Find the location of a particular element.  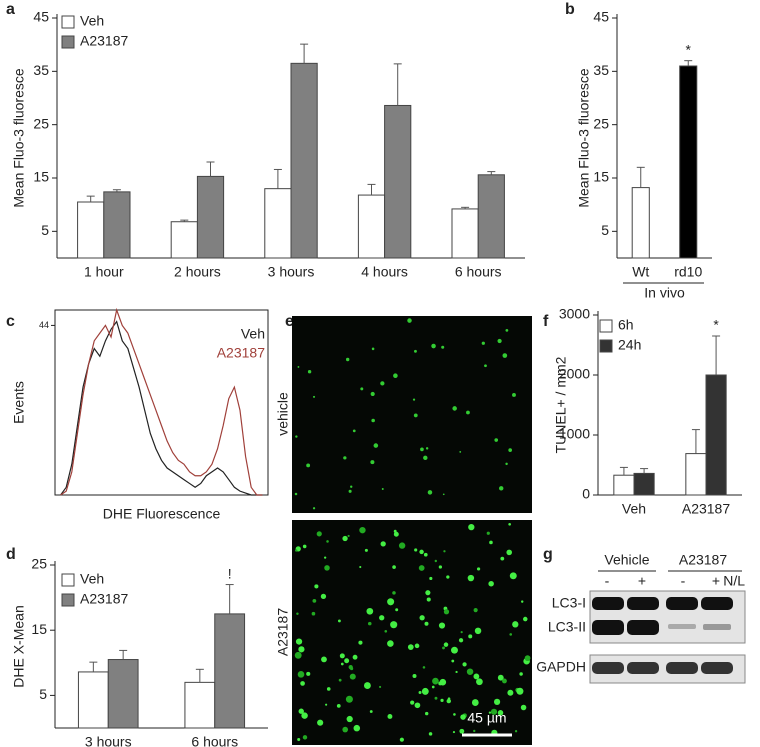

group-label: In vivo is located at coordinates (664, 293).